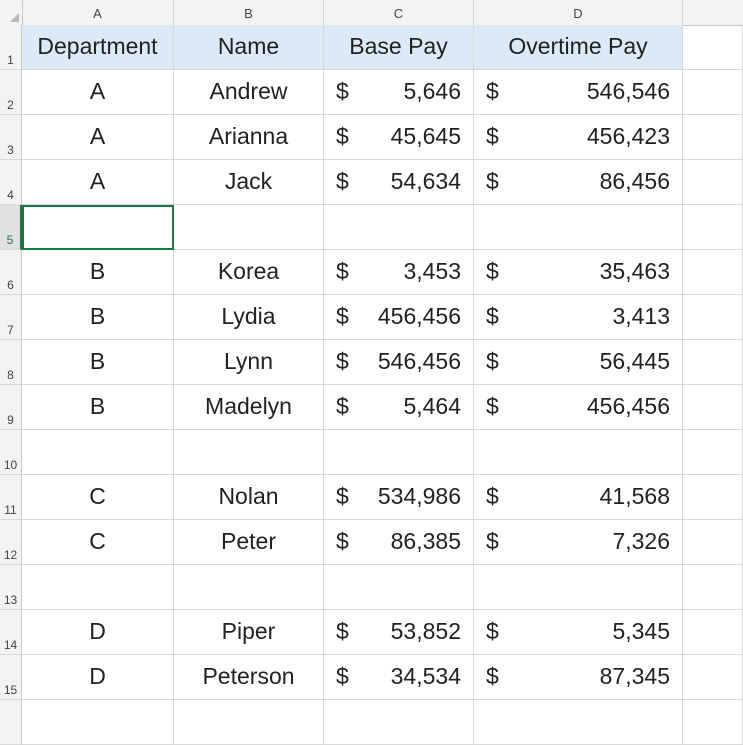 This screenshot has height=745, width=743. I want to click on row-header-6: 6, so click(11, 272).